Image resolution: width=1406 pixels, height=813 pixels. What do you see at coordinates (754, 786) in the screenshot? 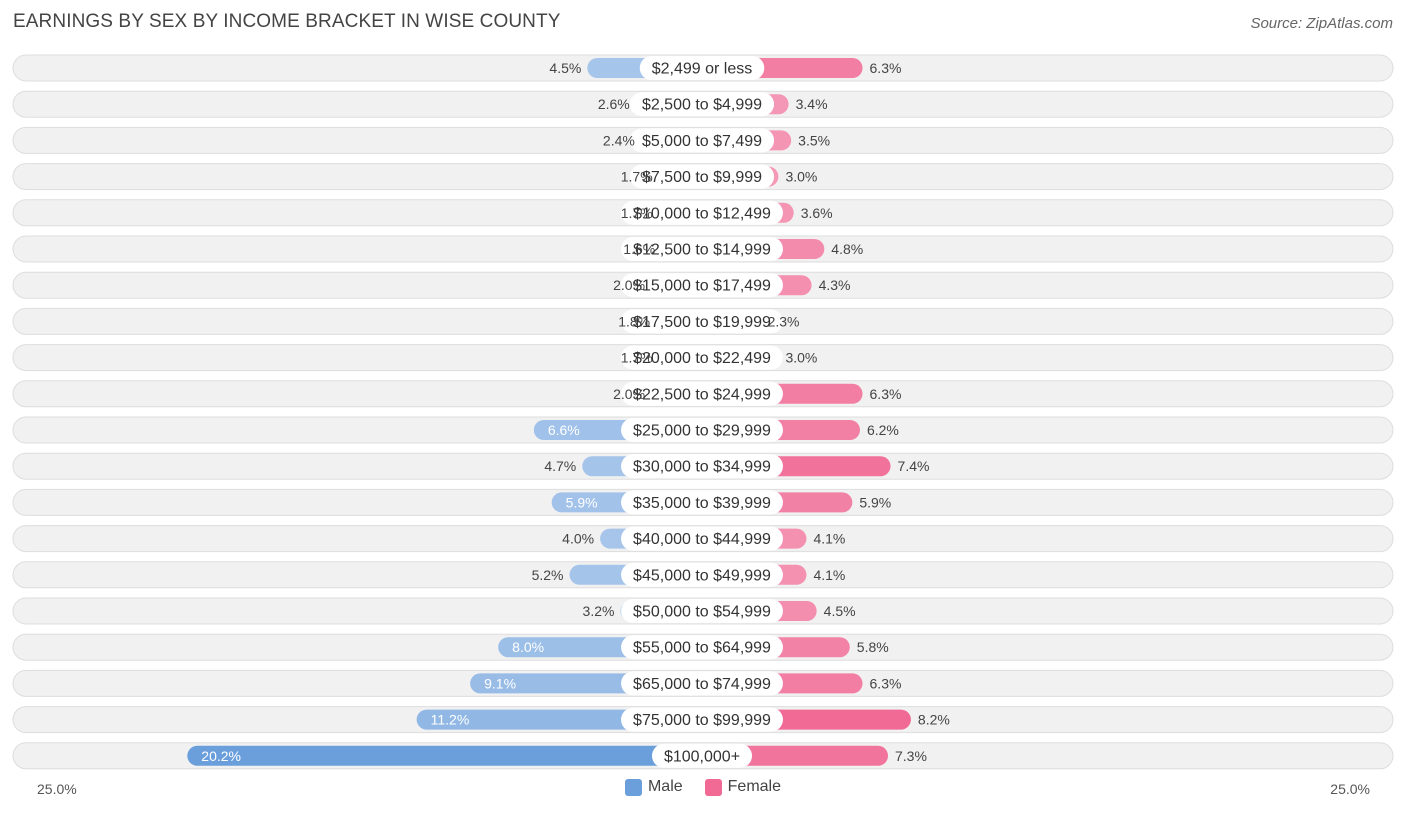
I see `legend-label-female: Female` at bounding box center [754, 786].